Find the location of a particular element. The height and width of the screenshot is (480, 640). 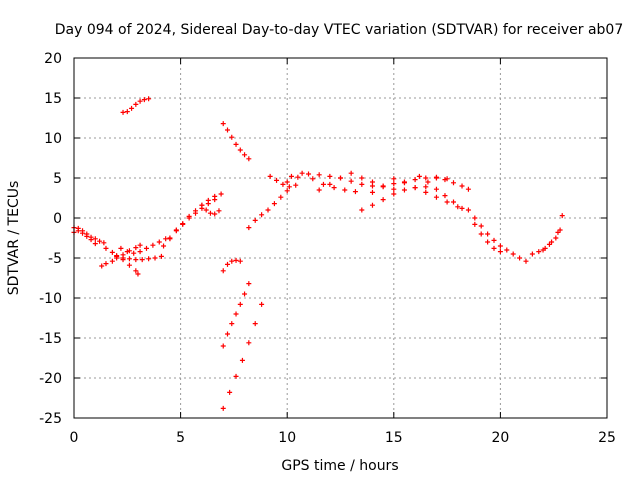

x-tick-label: 10 is located at coordinates (287, 438).